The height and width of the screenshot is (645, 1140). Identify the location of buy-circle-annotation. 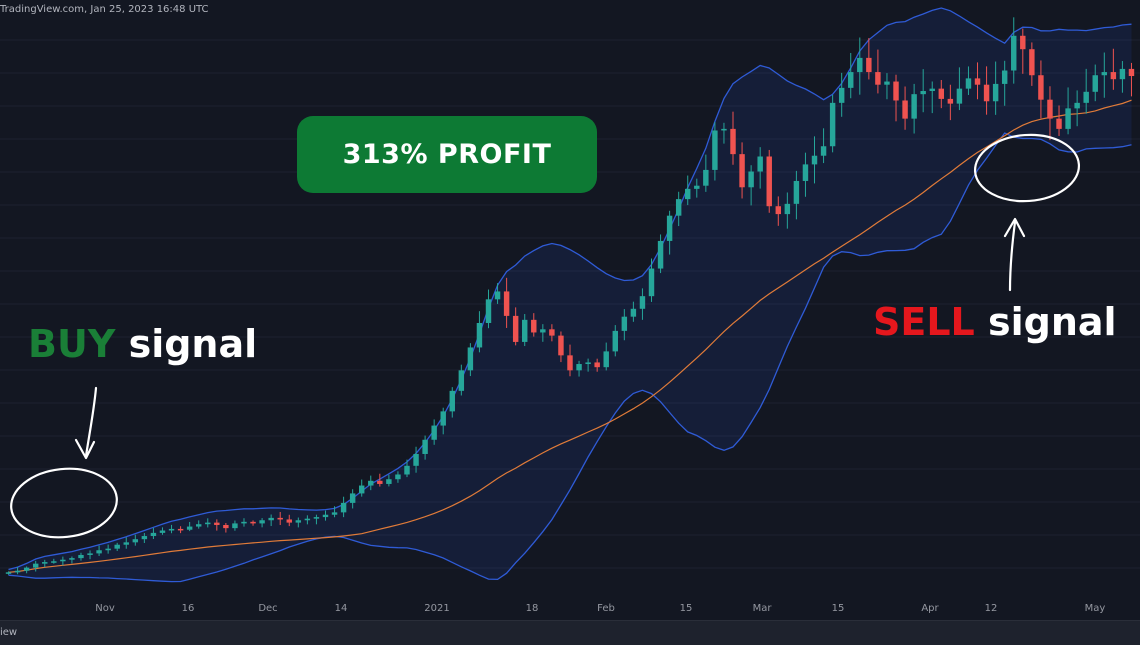
(64, 503).